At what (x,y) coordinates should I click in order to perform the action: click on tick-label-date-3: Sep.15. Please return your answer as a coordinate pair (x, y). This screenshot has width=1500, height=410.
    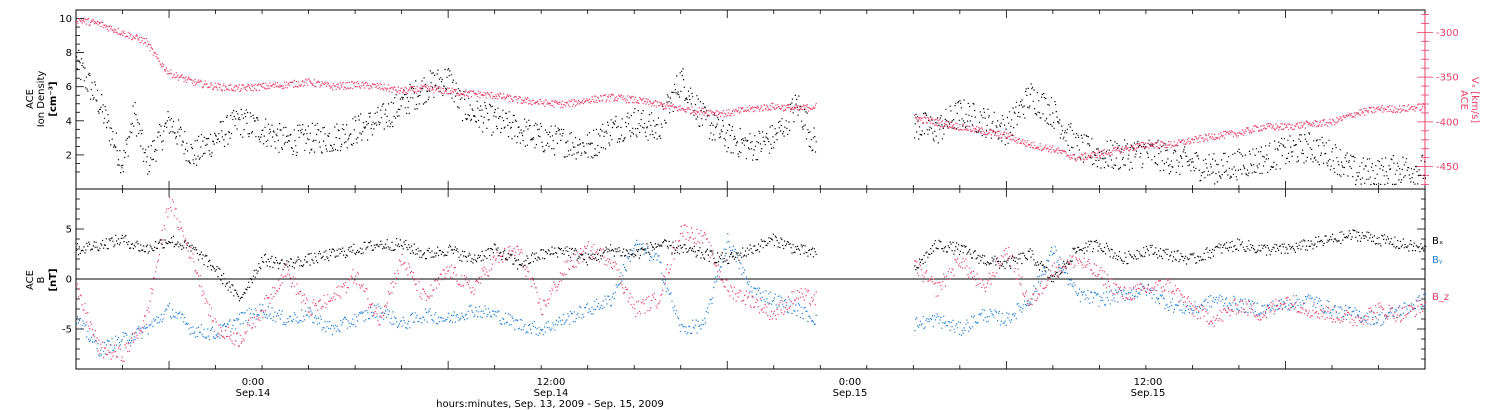
    Looking at the image, I should click on (1148, 393).